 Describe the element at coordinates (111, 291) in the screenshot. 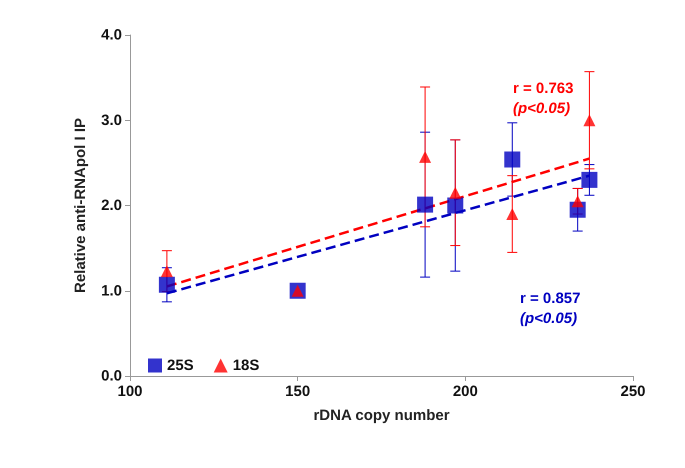

I see `y-tick-label: 1.0` at that location.